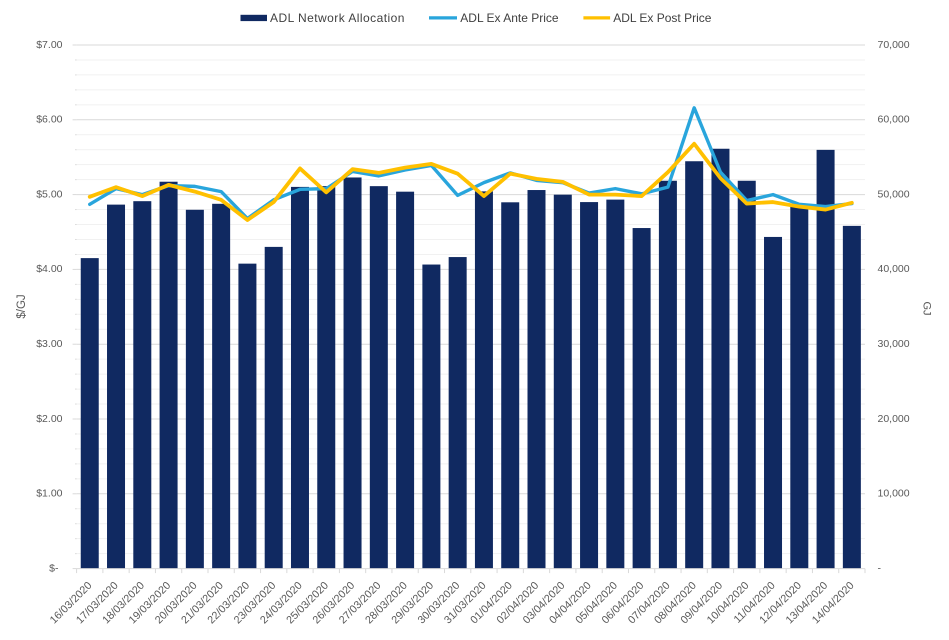 The image size is (949, 640). I want to click on svg-text: 40,000, so click(894, 269).